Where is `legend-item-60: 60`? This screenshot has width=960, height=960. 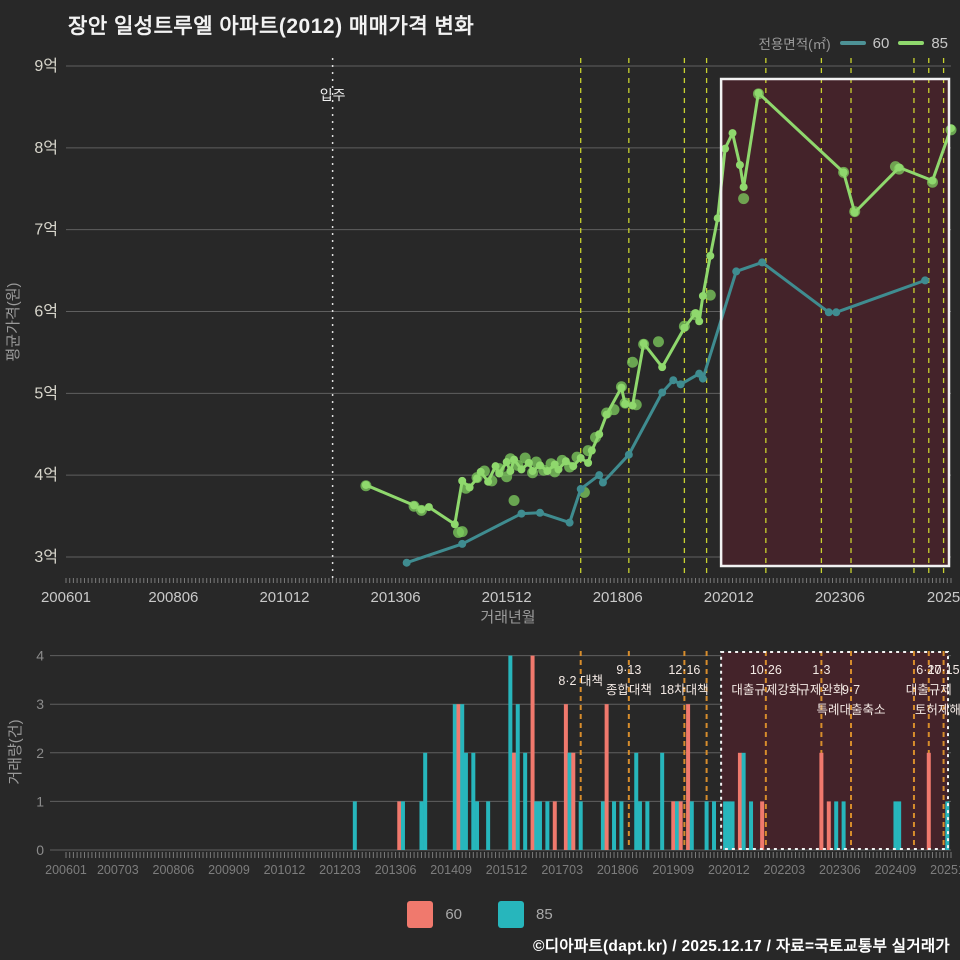
legend-item-60: 60 is located at coordinates (864, 43).